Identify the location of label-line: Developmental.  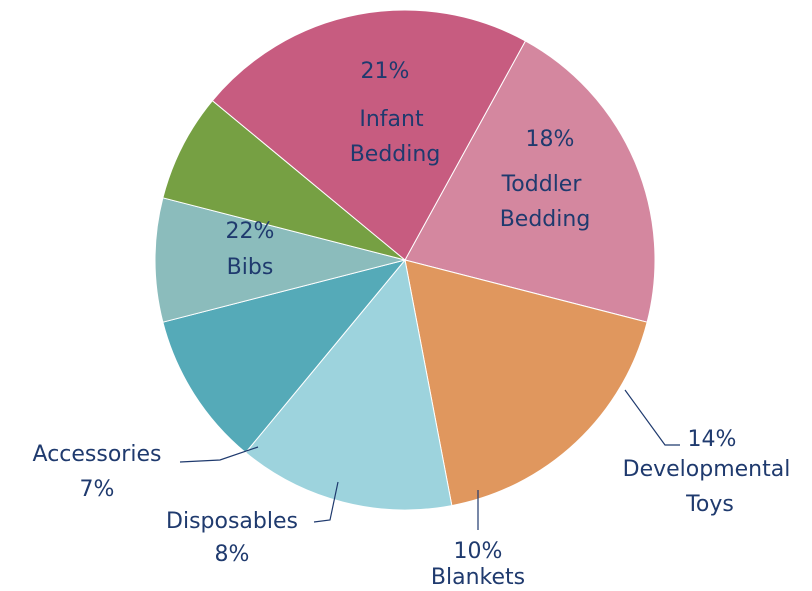
(710, 469).